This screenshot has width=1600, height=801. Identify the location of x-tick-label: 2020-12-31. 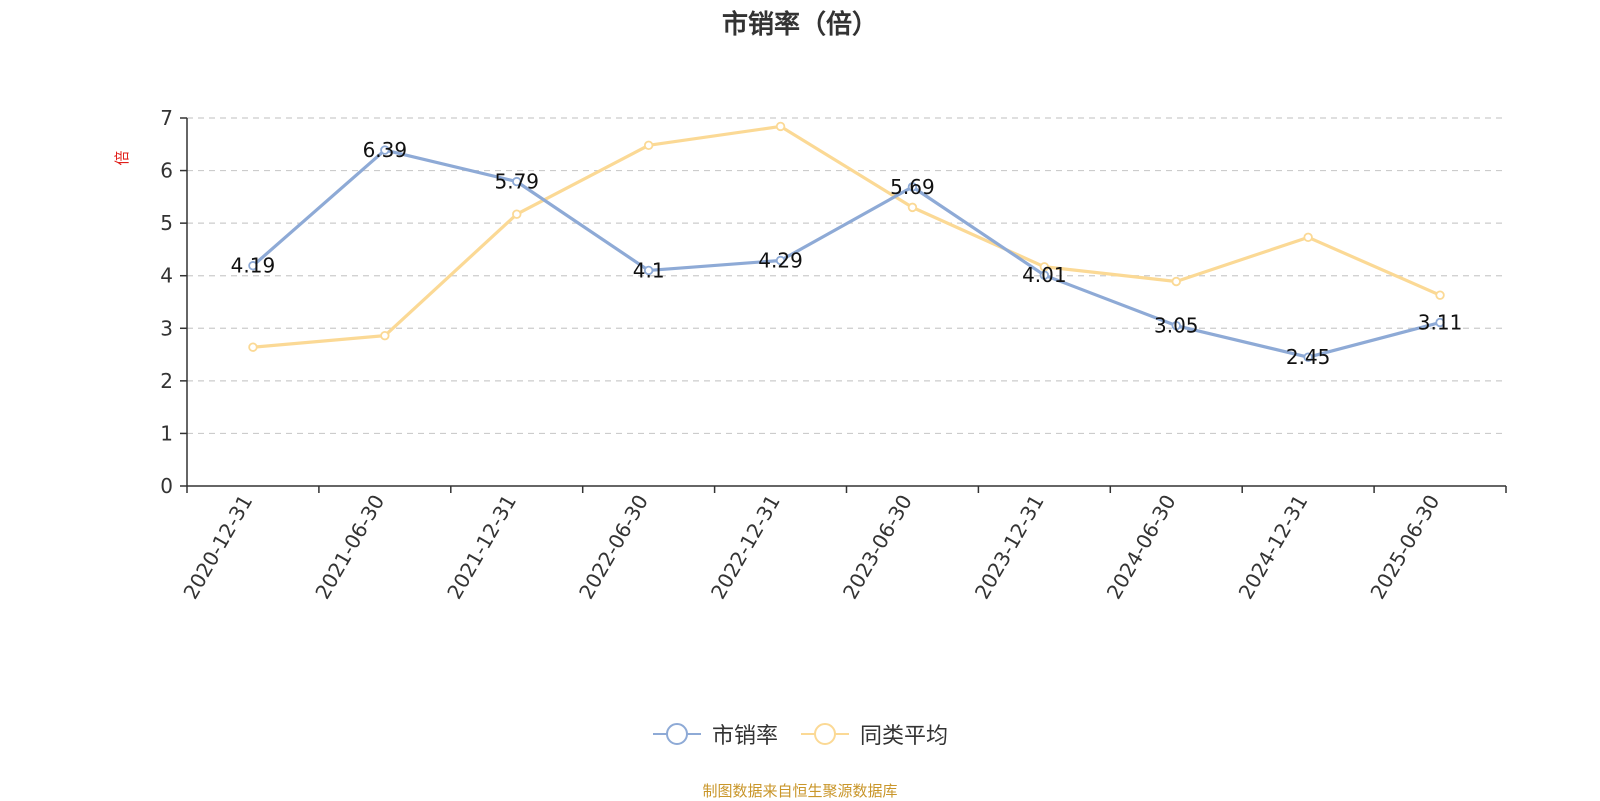
(217, 547).